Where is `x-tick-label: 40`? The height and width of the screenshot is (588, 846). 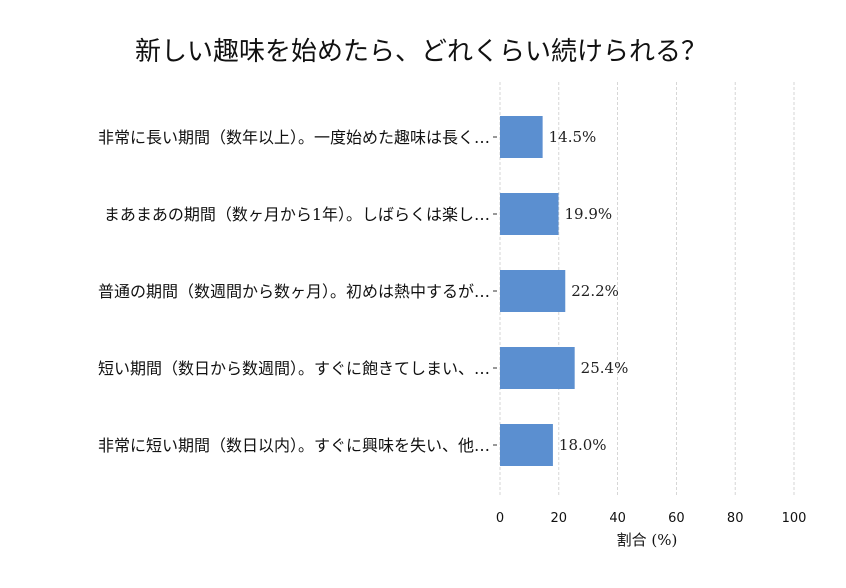 x-tick-label: 40 is located at coordinates (617, 518).